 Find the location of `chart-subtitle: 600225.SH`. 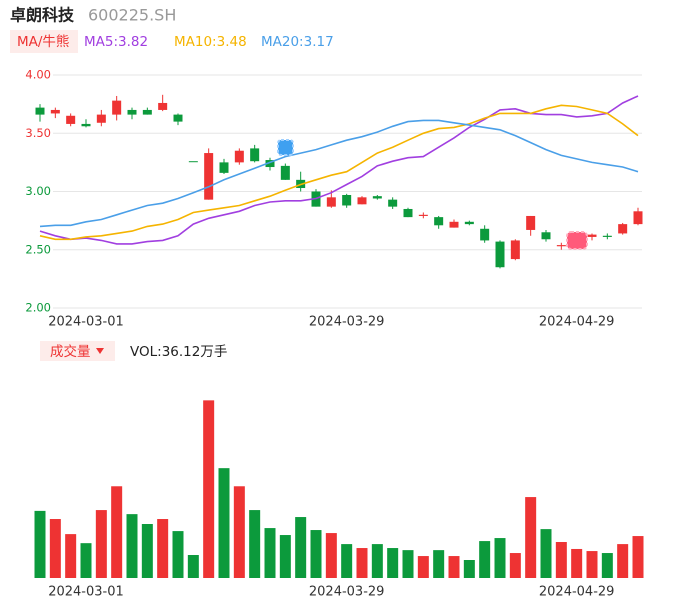

chart-subtitle: 600225.SH is located at coordinates (132, 15).